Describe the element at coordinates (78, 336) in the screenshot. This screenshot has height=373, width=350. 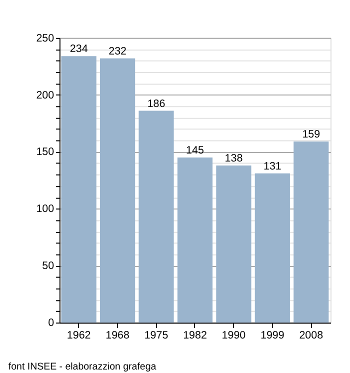
I see `x-tick-label: 1962` at that location.